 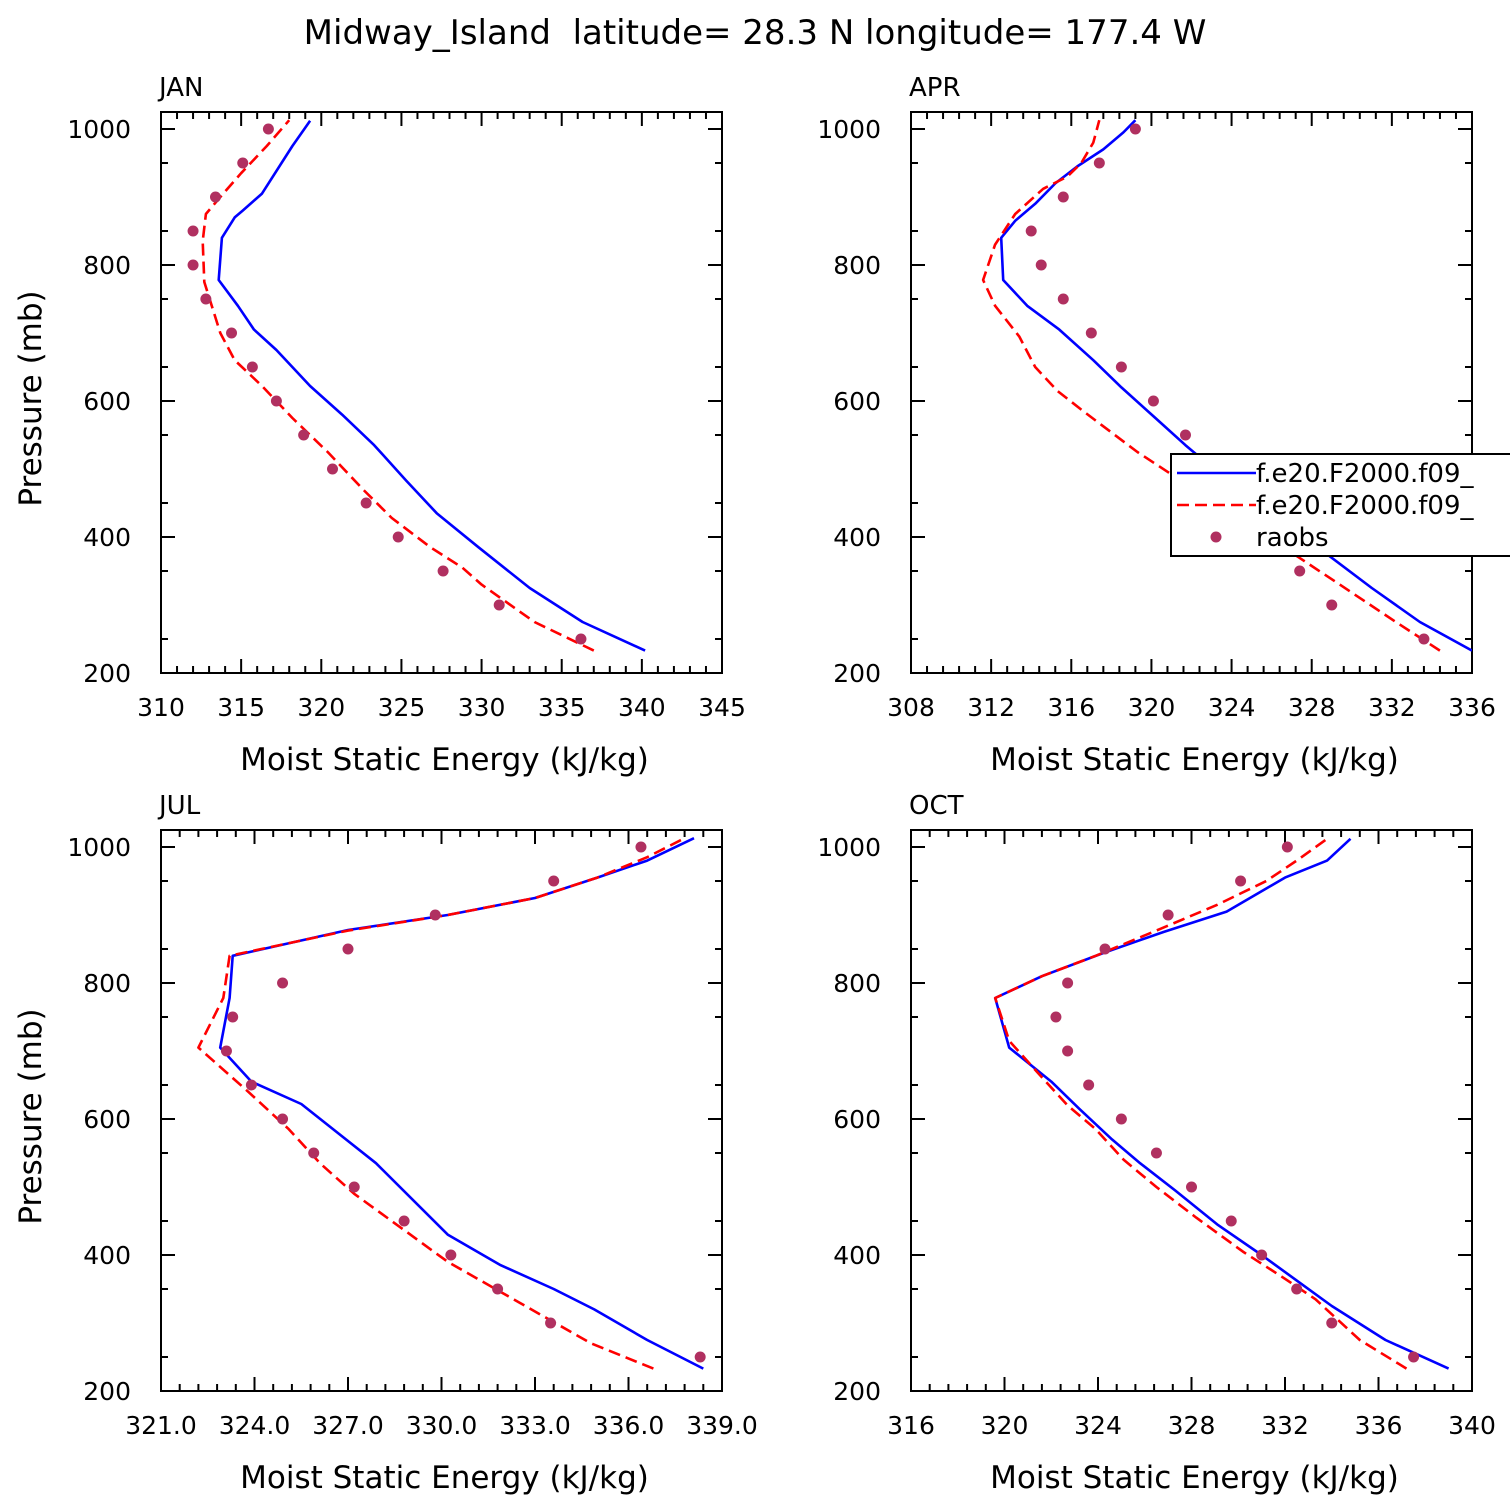 What do you see at coordinates (935, 88) in the screenshot?
I see `panel-label: APR` at bounding box center [935, 88].